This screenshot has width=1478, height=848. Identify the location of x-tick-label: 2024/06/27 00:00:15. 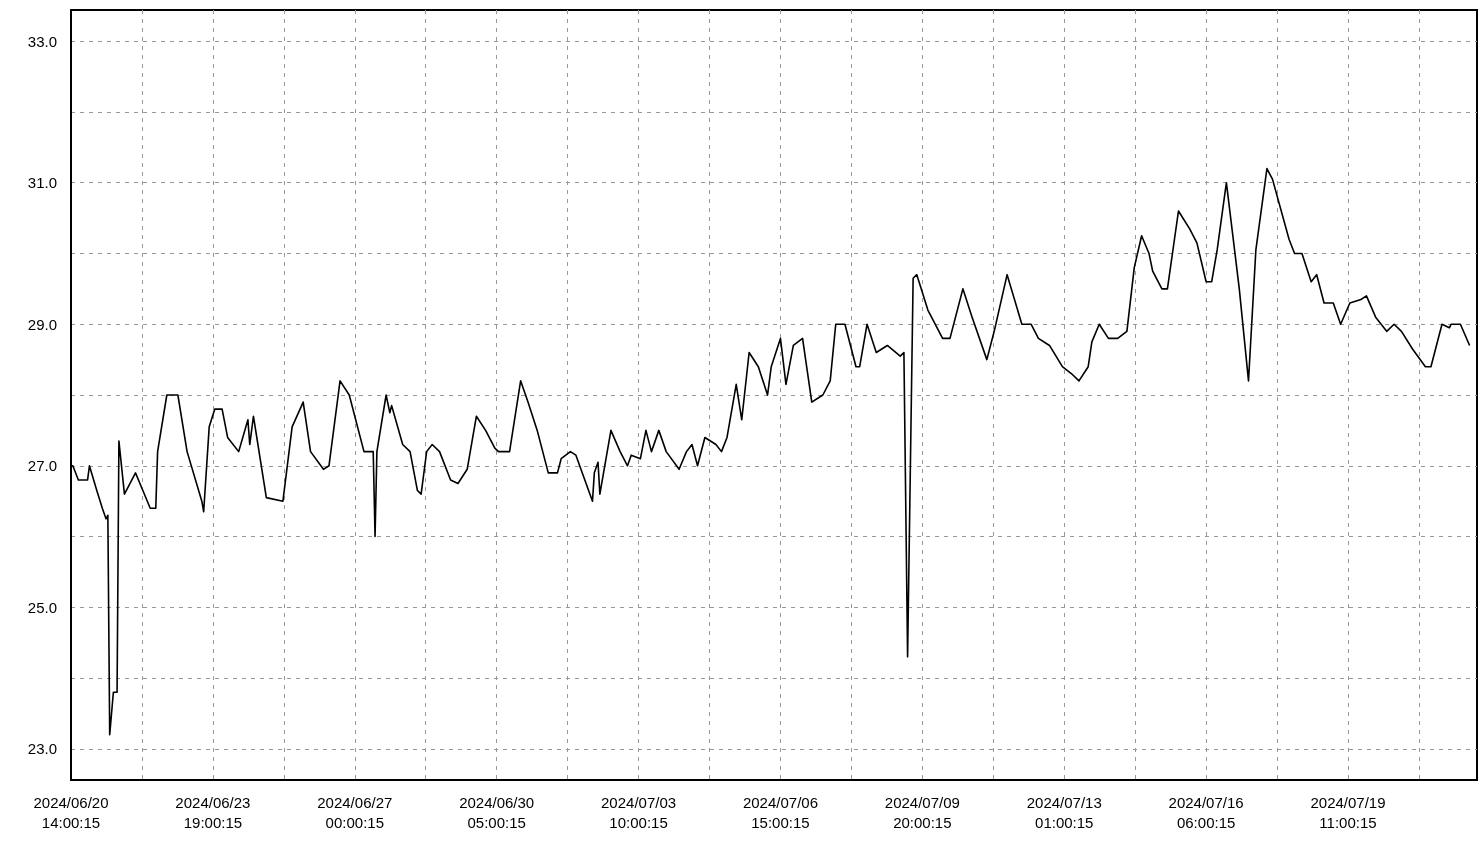
(355, 812).